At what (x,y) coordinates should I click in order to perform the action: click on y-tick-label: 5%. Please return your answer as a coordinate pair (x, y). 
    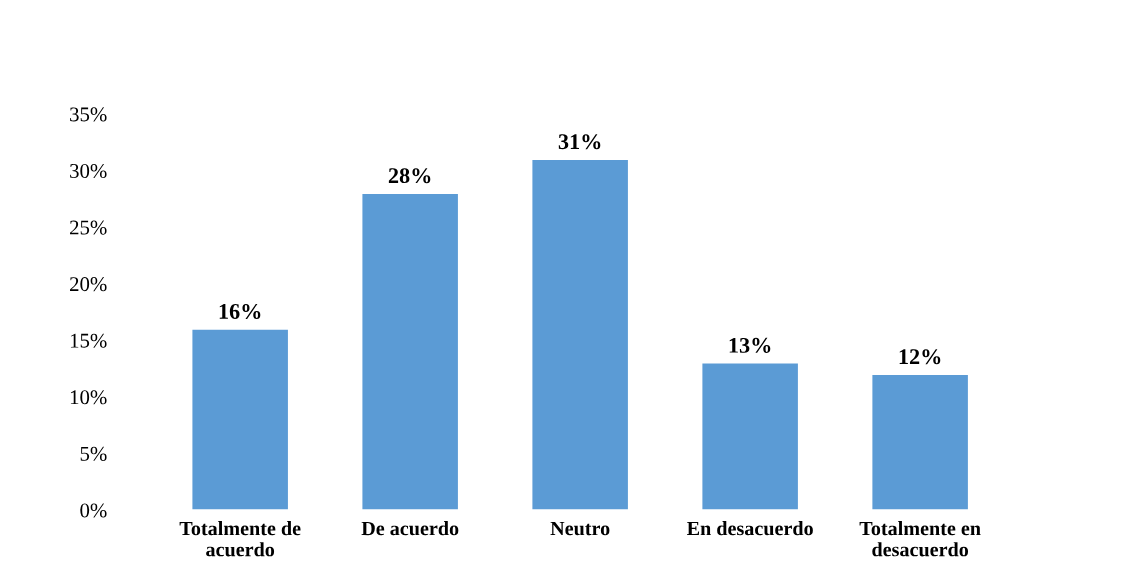
    Looking at the image, I should click on (93, 453).